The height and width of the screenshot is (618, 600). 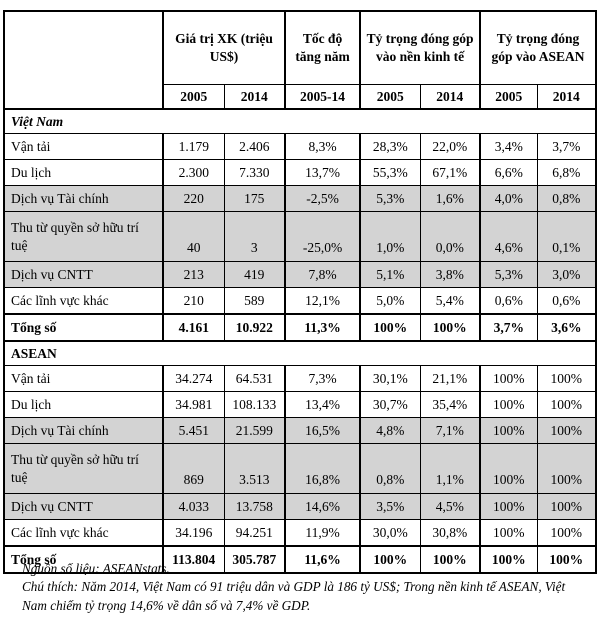 I want to click on value-cell: 3,8%, so click(x=450, y=274).